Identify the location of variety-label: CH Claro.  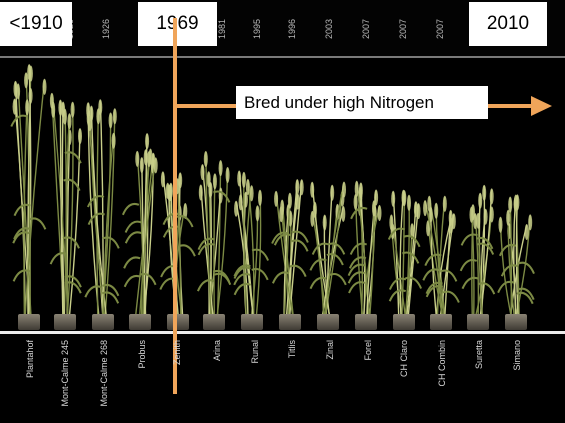
(404, 359).